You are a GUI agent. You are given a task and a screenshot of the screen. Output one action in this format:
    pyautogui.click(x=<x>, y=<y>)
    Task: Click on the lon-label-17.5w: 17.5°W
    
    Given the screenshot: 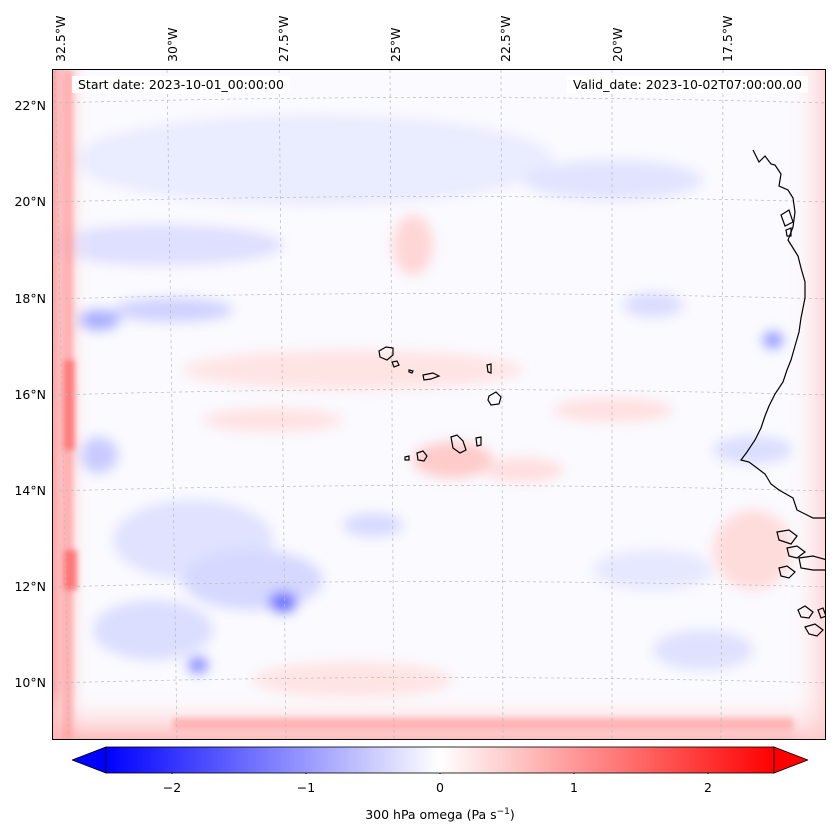 What is the action you would take?
    pyautogui.click(x=727, y=38)
    